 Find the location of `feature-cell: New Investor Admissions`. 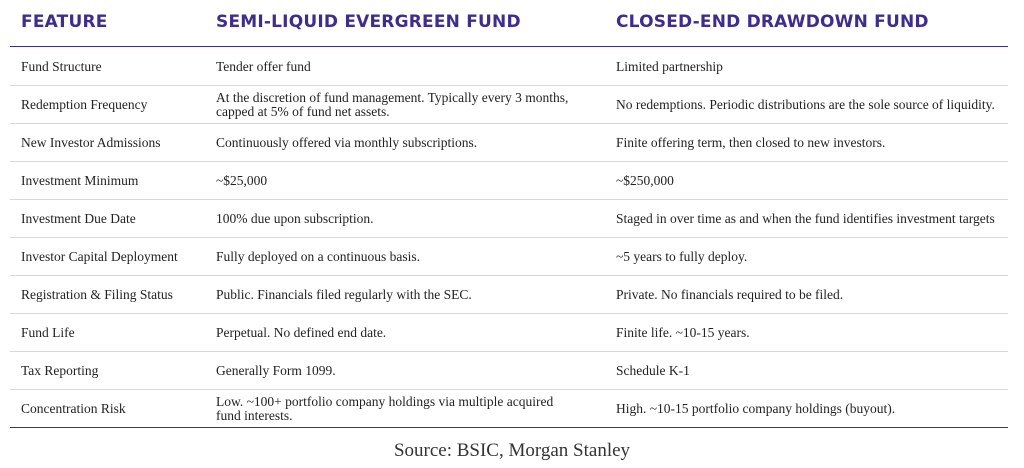

feature-cell: New Investor Admissions is located at coordinates (91, 142).